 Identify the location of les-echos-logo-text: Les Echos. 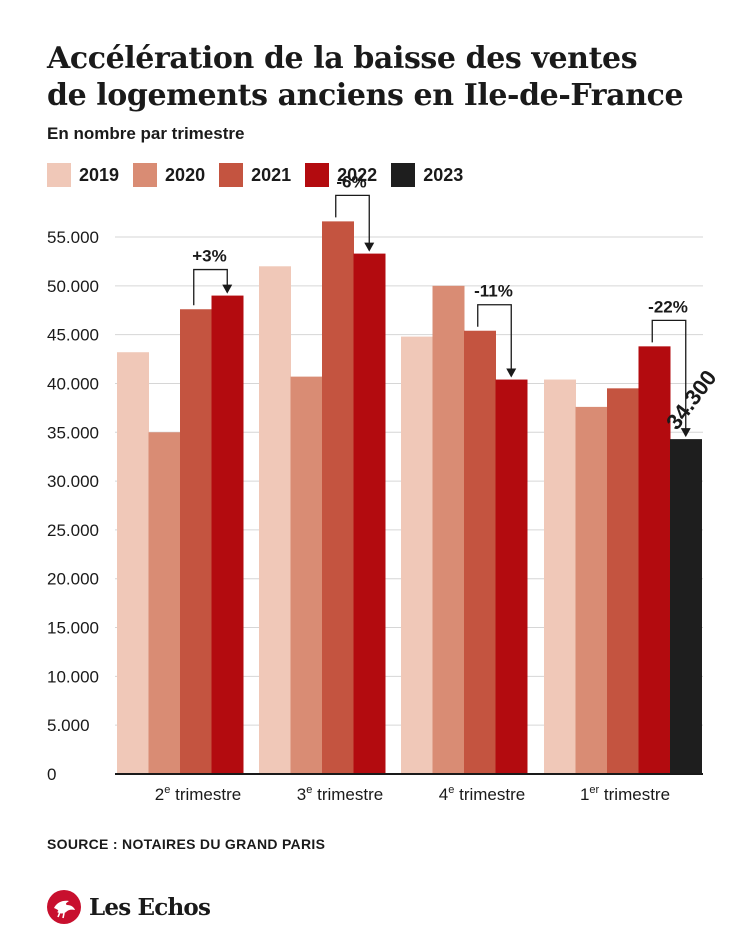
(150, 907).